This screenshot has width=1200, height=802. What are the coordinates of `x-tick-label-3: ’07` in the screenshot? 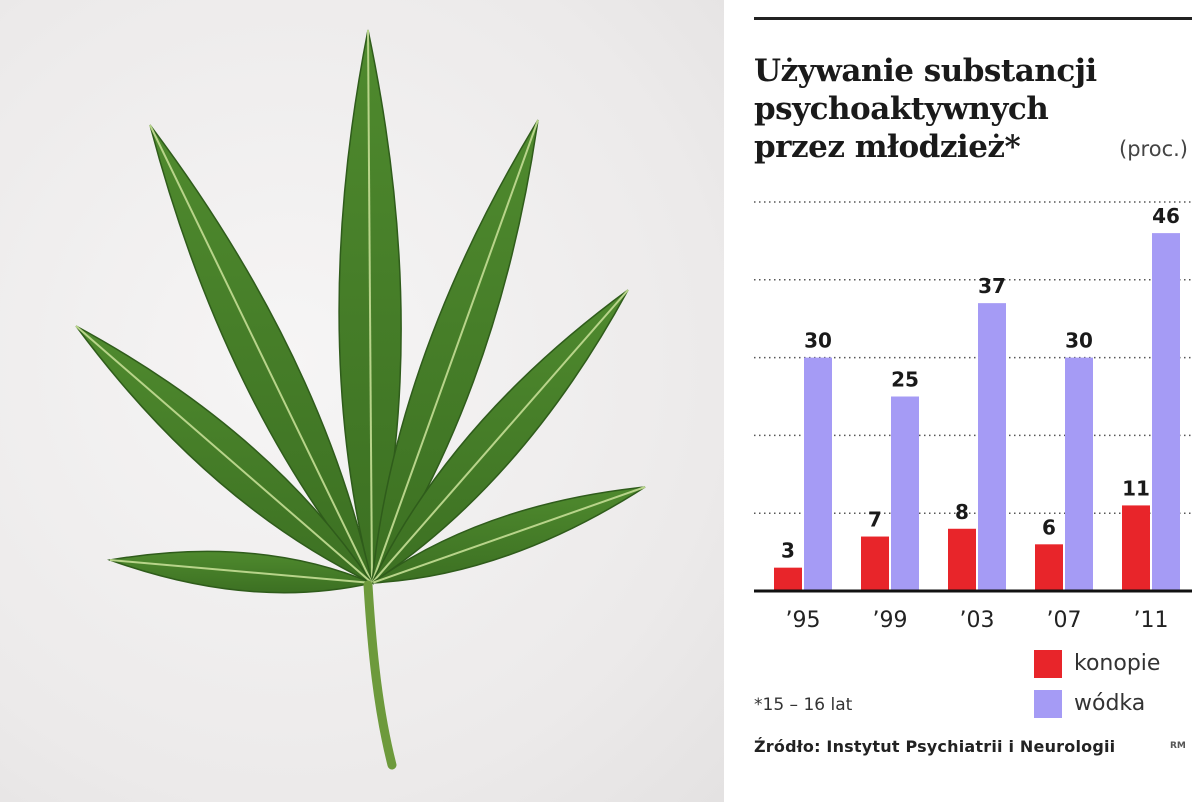 It's located at (1064, 620).